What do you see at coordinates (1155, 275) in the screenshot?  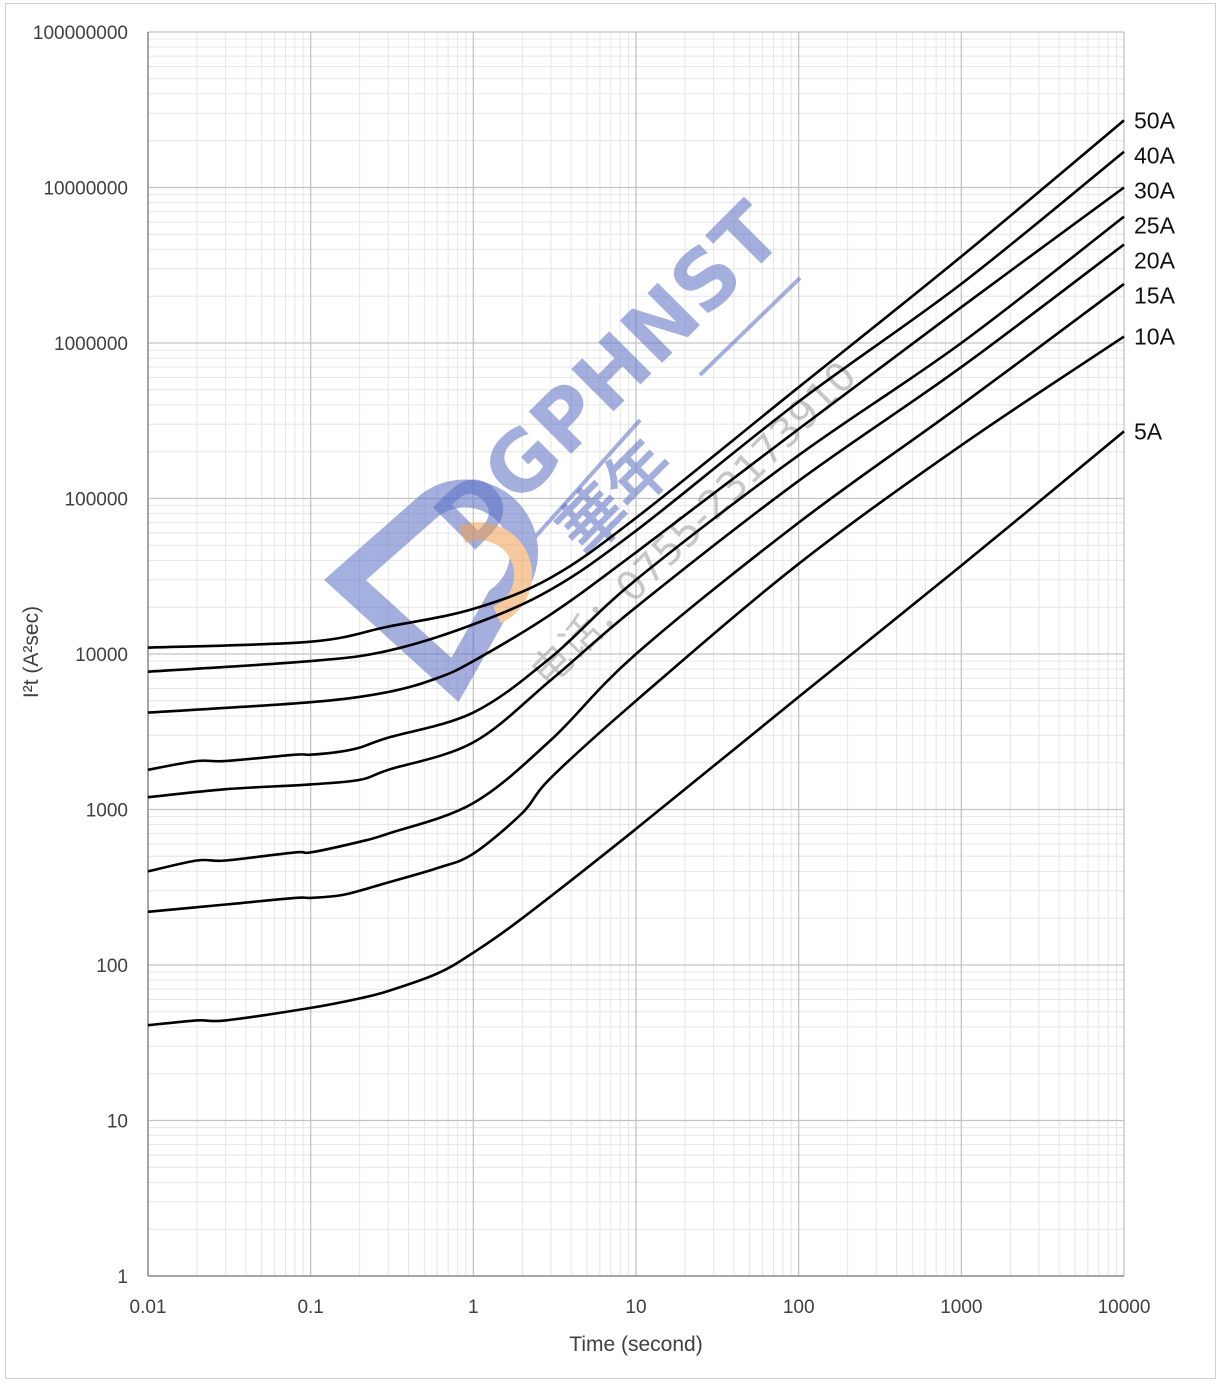 I see `series-labels: 50A 40A 30A 25A 20A 15A 10A 5A` at bounding box center [1155, 275].